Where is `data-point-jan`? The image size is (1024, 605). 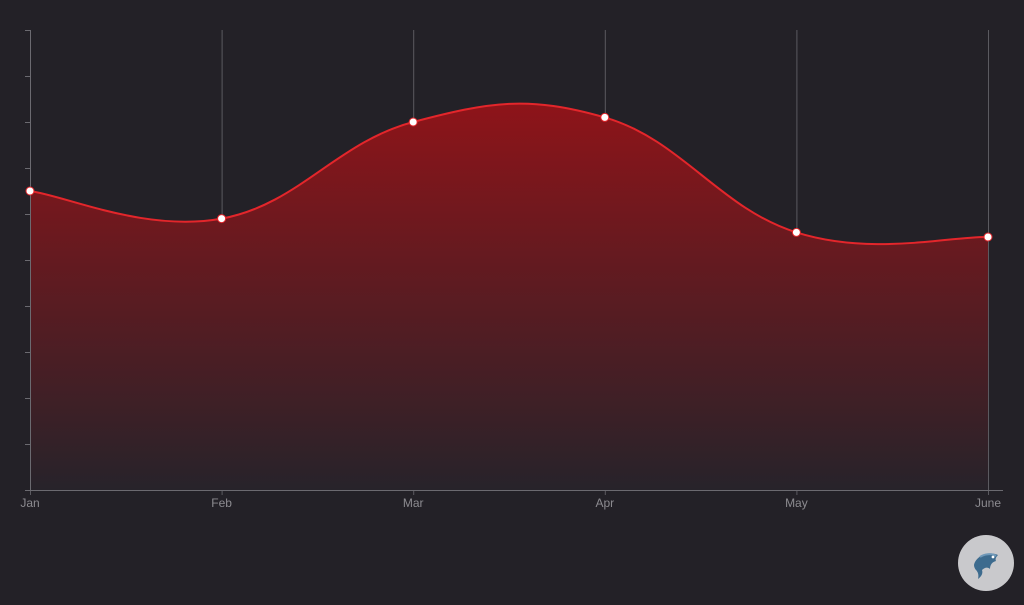 data-point-jan is located at coordinates (30, 191).